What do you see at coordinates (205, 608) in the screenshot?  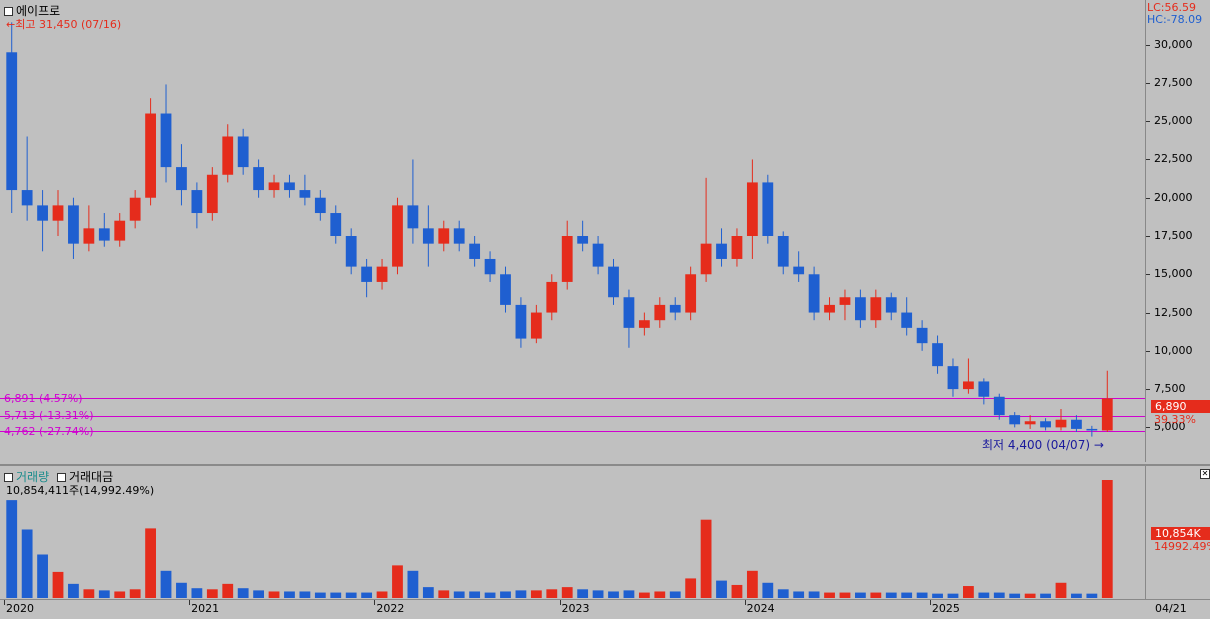 I see `x-tick-label: 2021` at bounding box center [205, 608].